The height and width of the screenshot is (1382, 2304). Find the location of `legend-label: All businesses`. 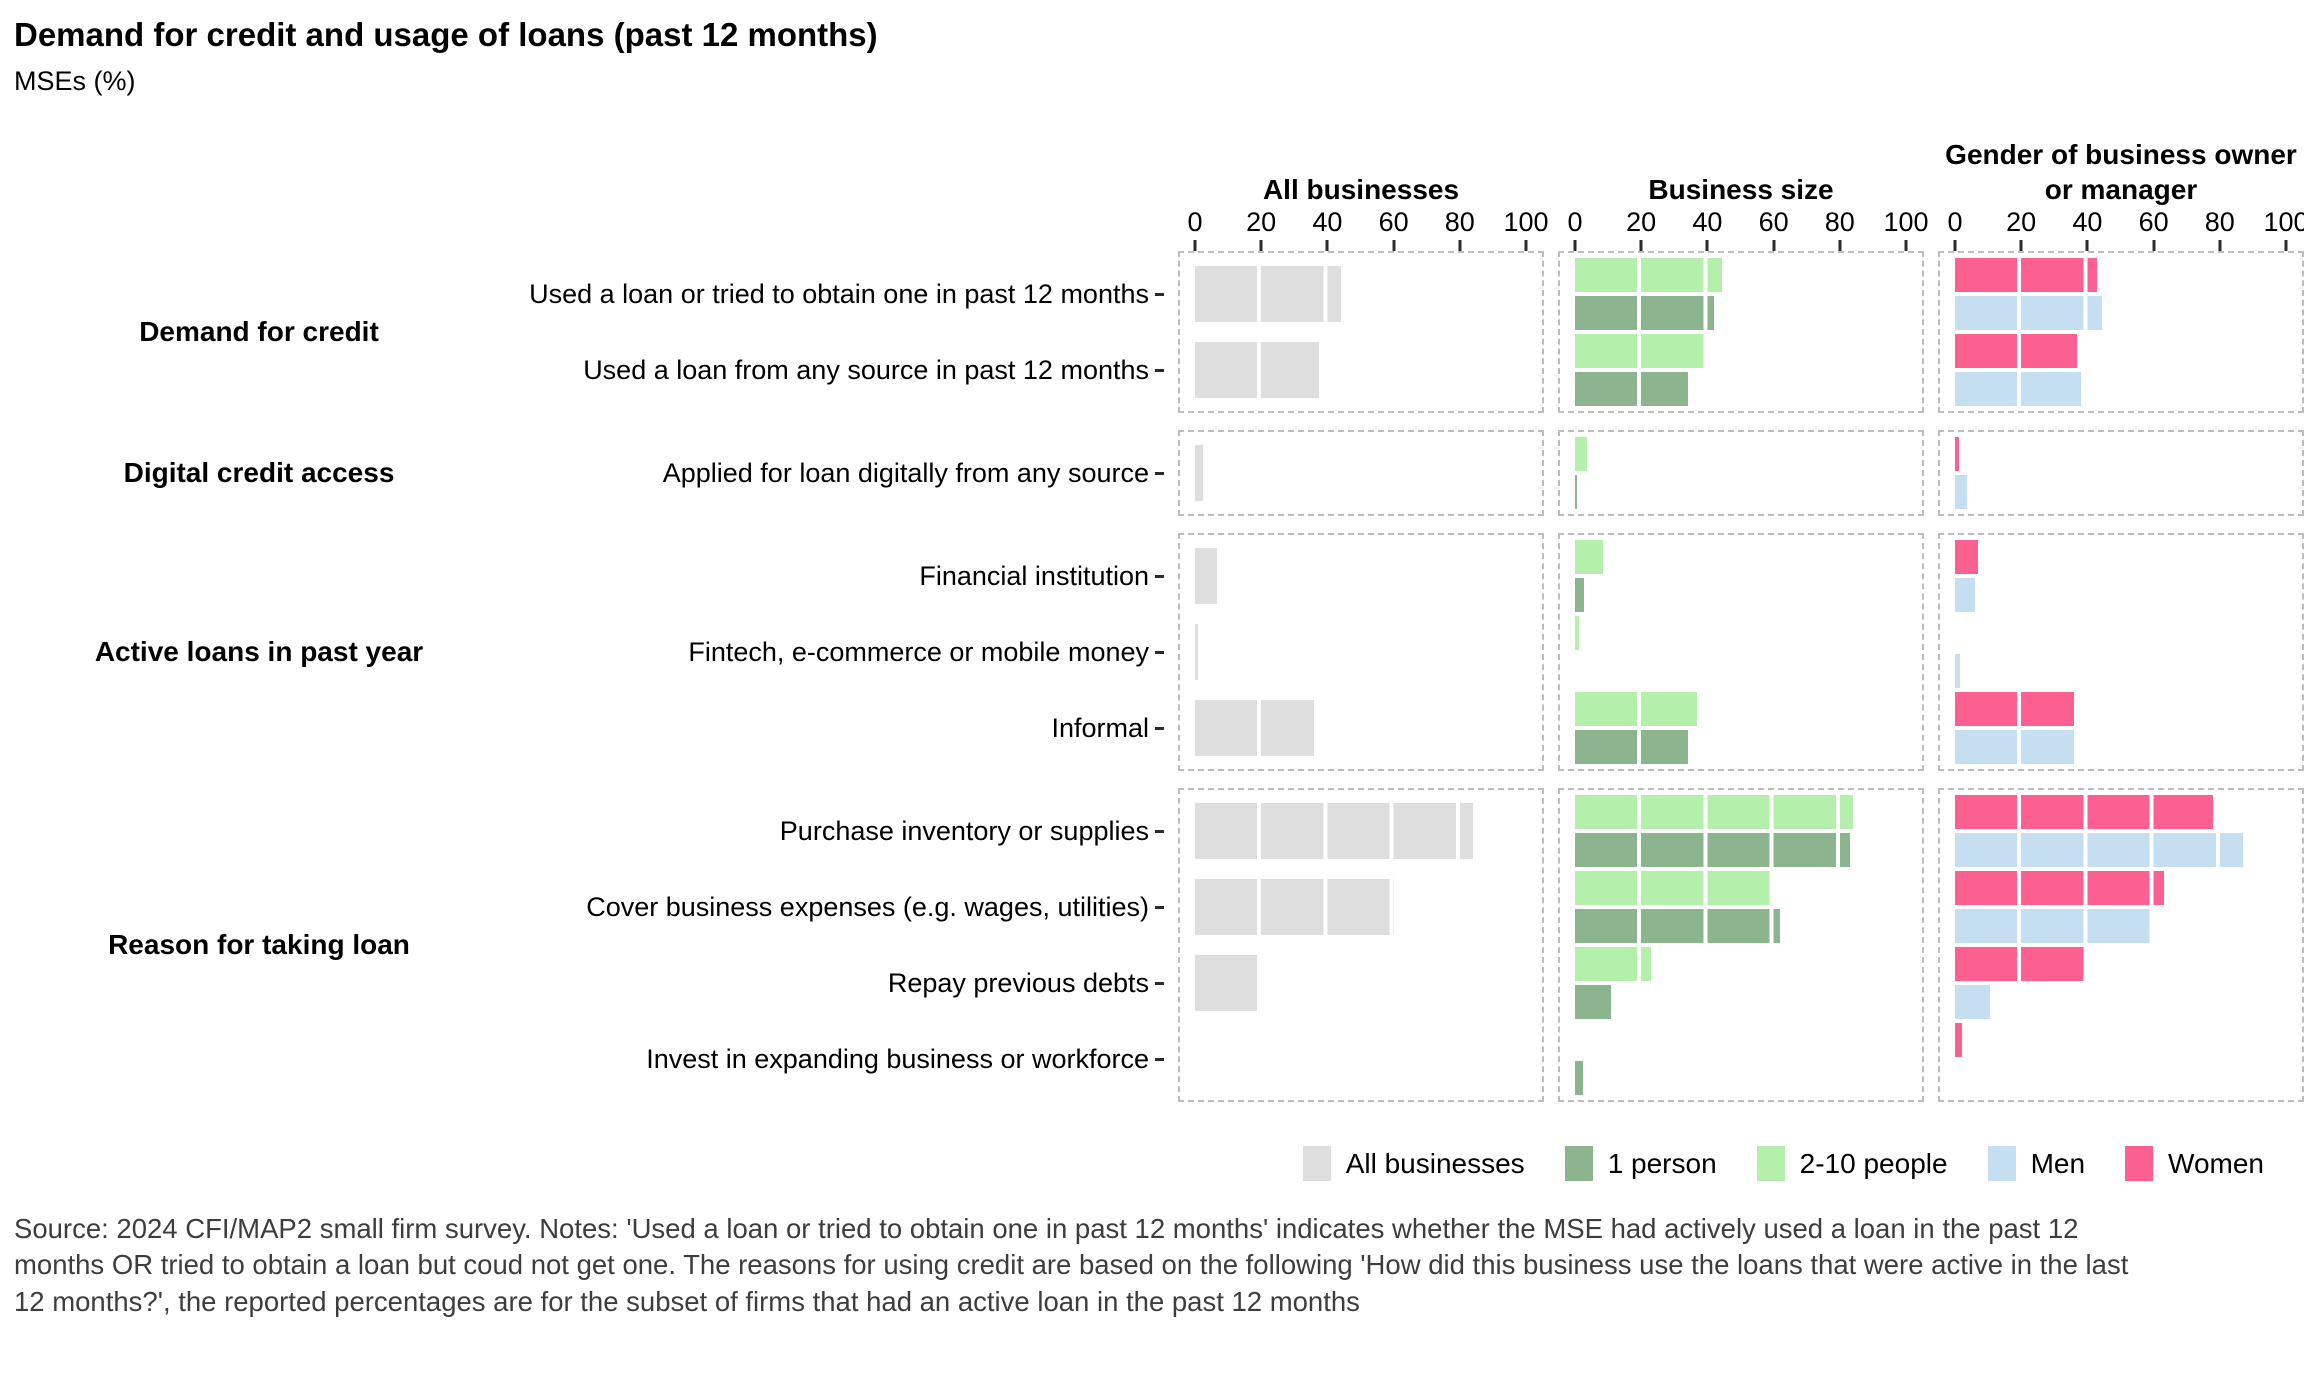

legend-label: All businesses is located at coordinates (1435, 1163).